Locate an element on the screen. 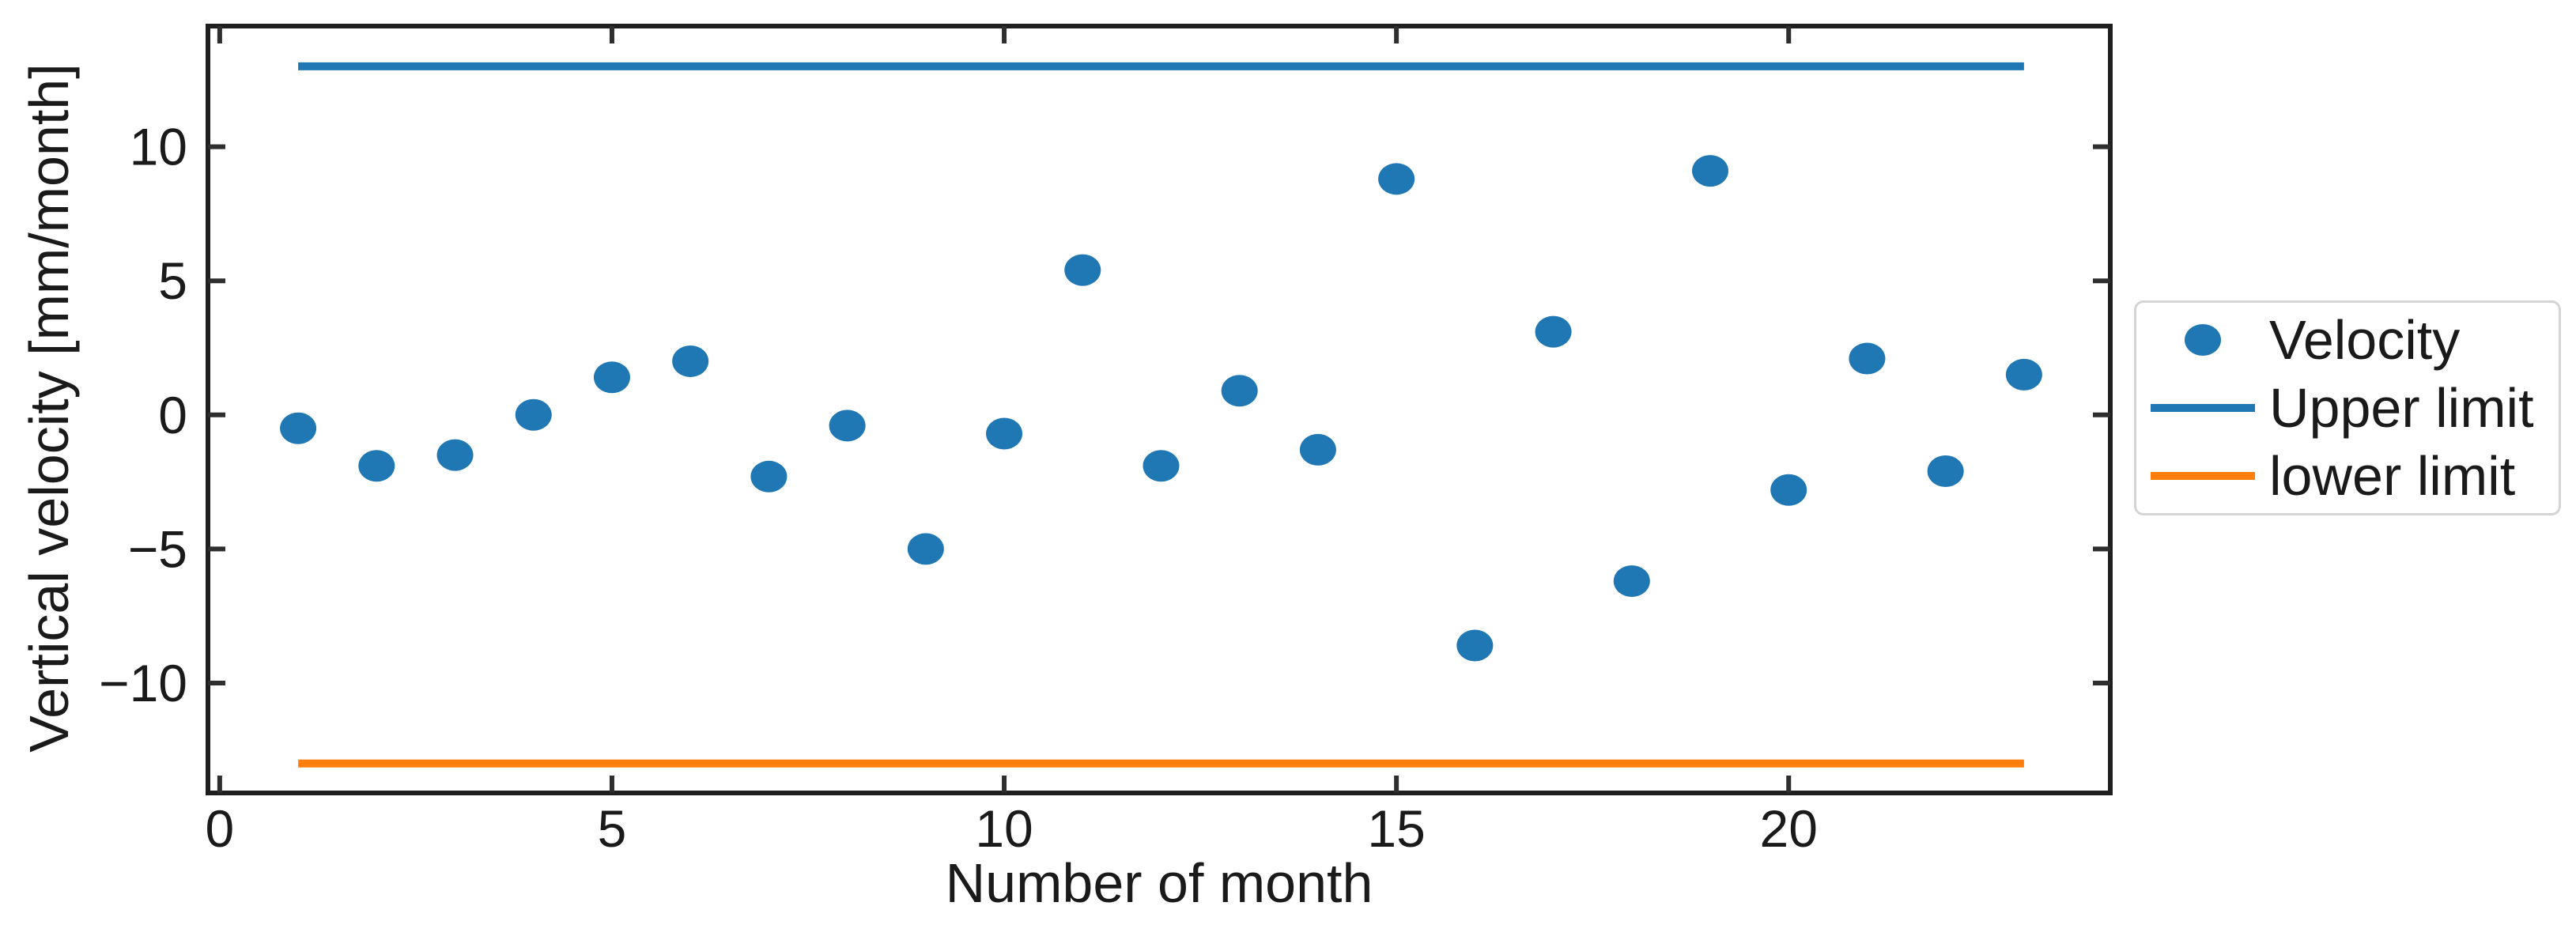 The width and height of the screenshot is (2576, 940). velocity-dot-icon is located at coordinates (2203, 340).